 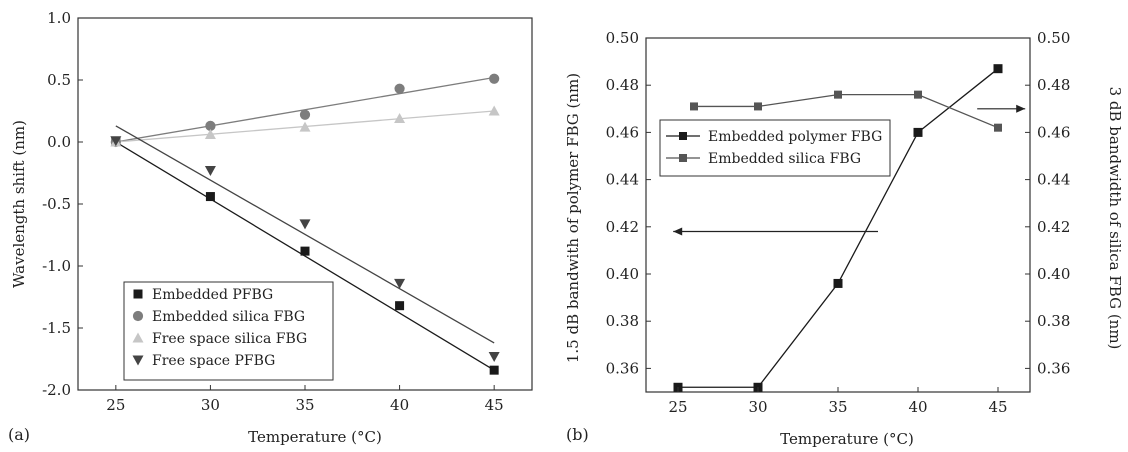 I want to click on panel-a-y-tick-label: 1.0, so click(x=59, y=18).